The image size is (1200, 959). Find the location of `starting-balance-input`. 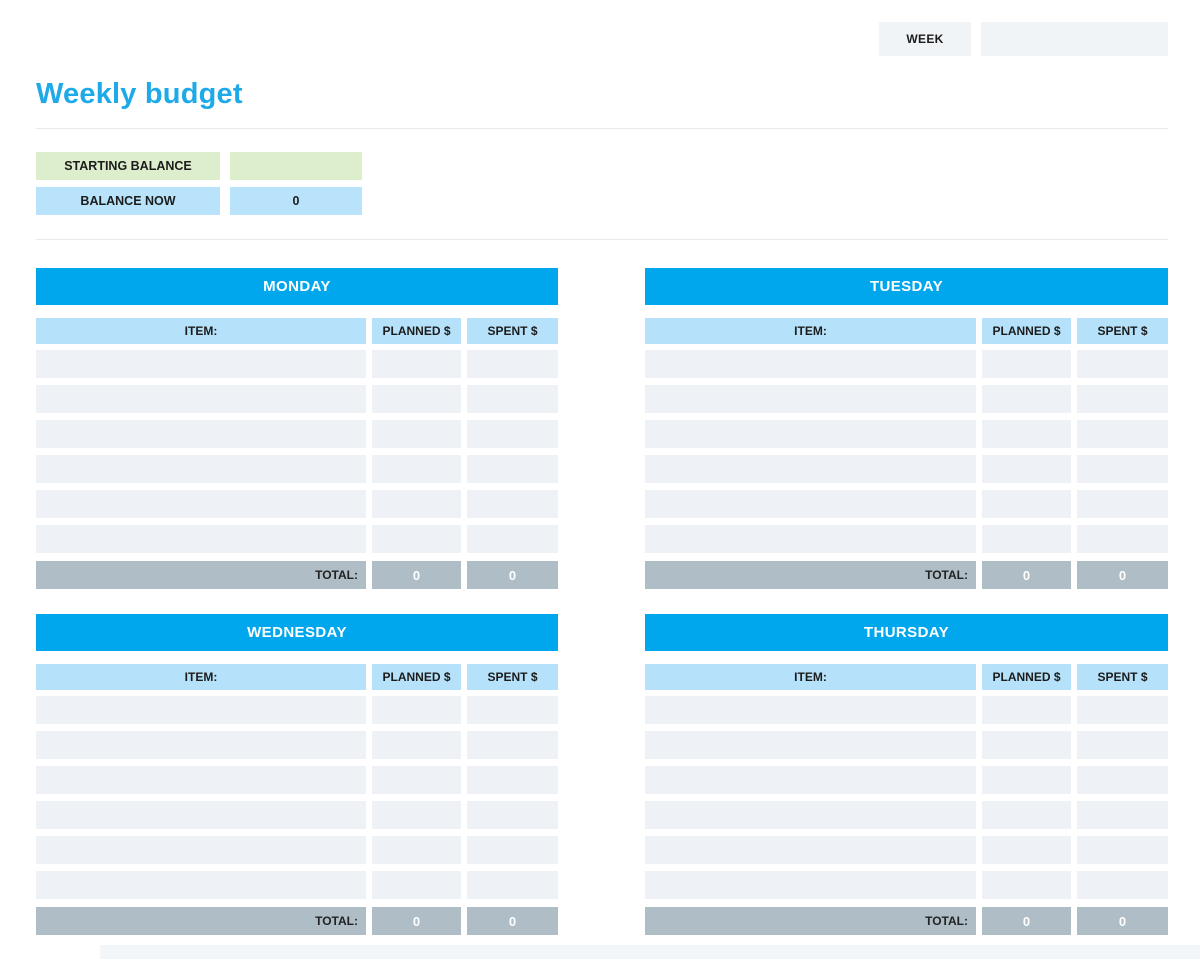

starting-balance-input is located at coordinates (296, 166).